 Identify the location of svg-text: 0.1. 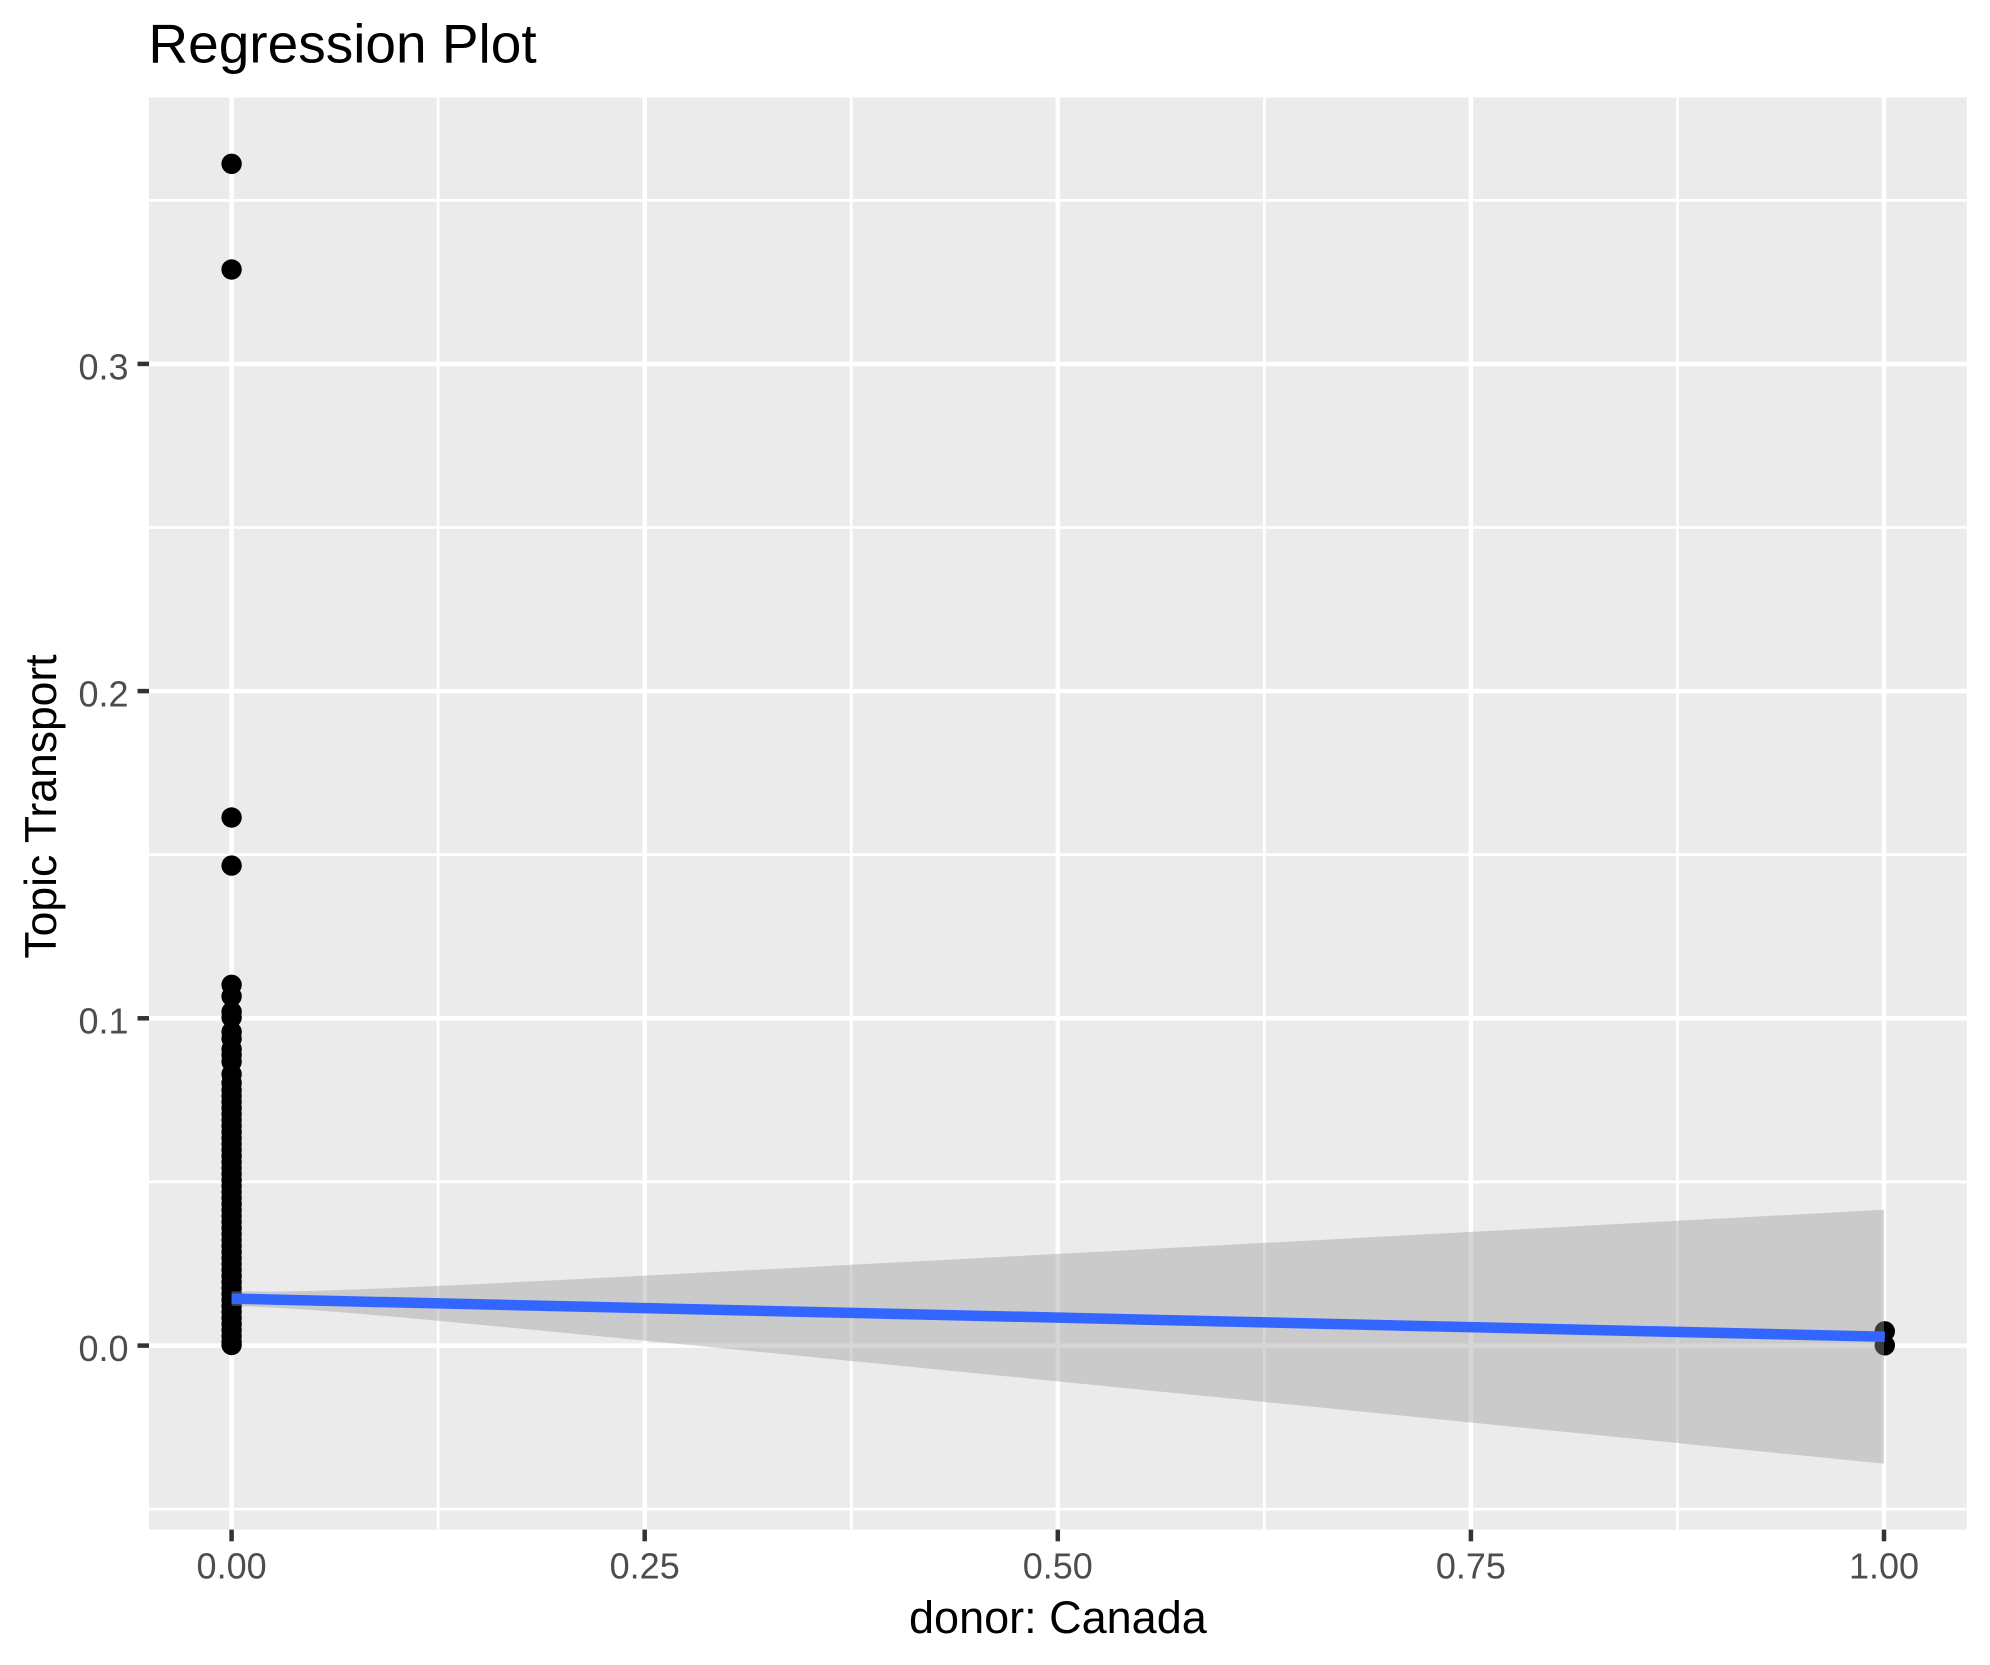
(103, 1021).